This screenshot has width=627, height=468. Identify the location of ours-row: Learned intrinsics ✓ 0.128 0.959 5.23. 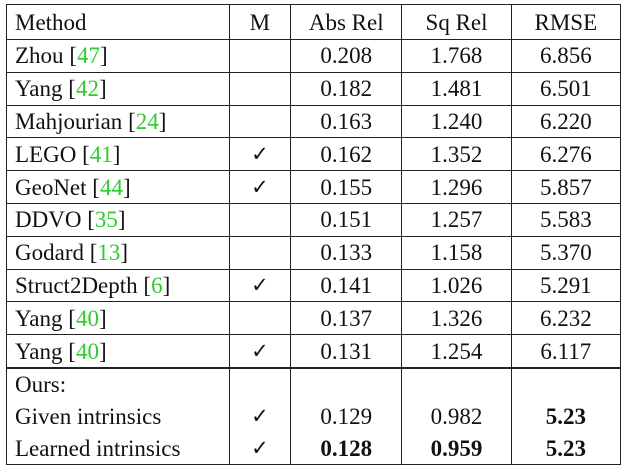
(314, 449).